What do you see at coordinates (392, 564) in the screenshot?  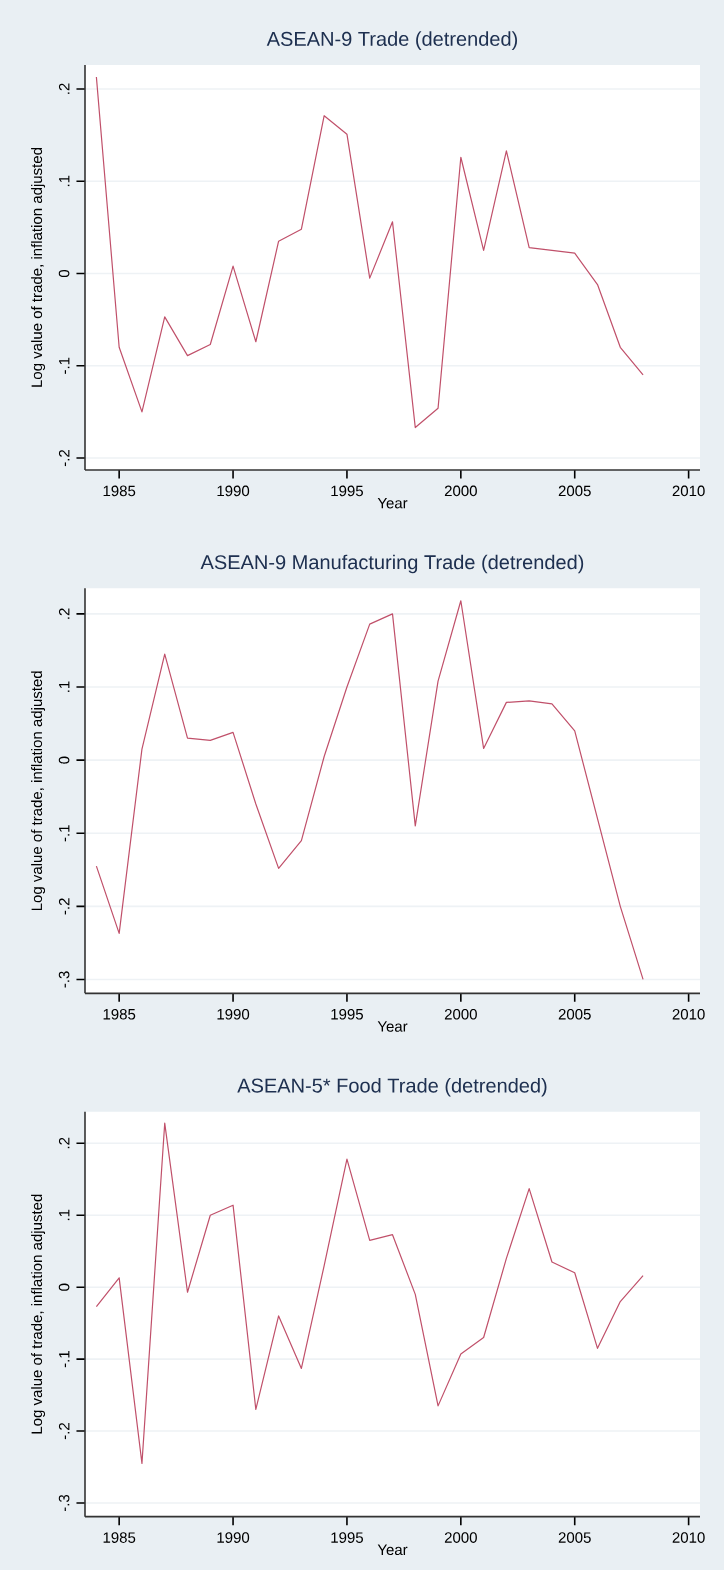 I see `chart-title: ASEAN-9 Manufacturing Trade (detrended)` at bounding box center [392, 564].